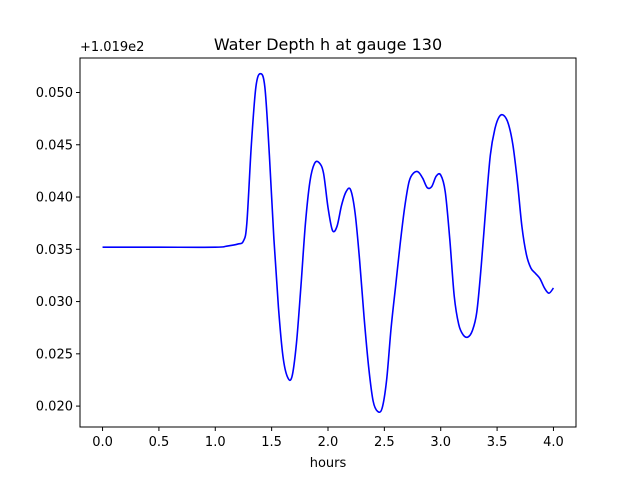  Describe the element at coordinates (54, 198) in the screenshot. I see `y-tick-label: 0.040` at that location.